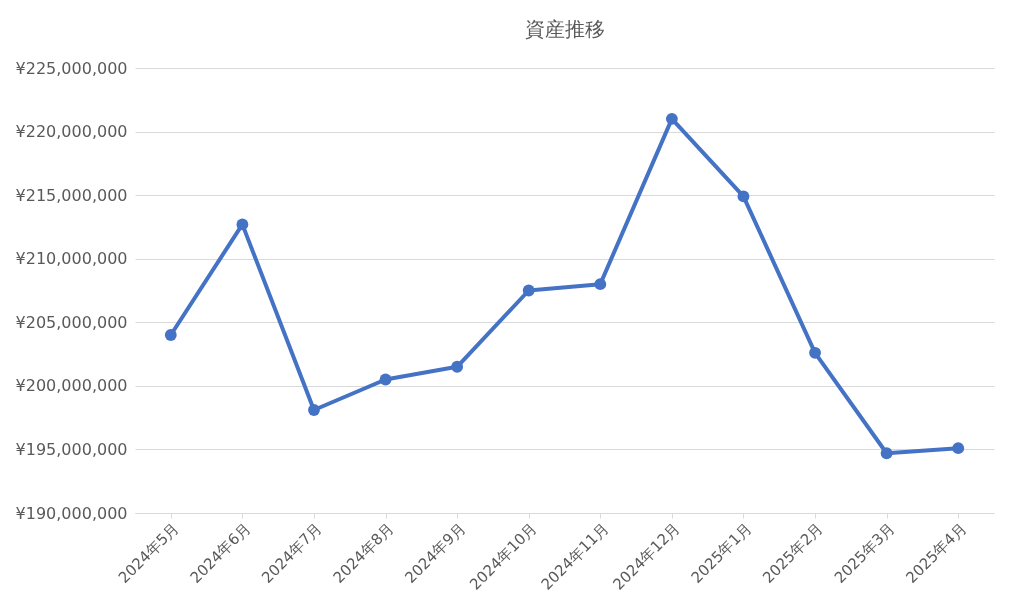 The height and width of the screenshot is (603, 1024). Describe the element at coordinates (71, 195) in the screenshot. I see `y-tick-label: ¥215,000,000` at that location.